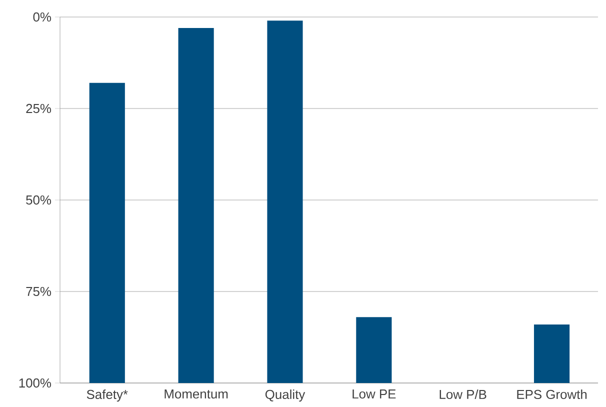  I want to click on y-tick-label: 25%, so click(39, 109).